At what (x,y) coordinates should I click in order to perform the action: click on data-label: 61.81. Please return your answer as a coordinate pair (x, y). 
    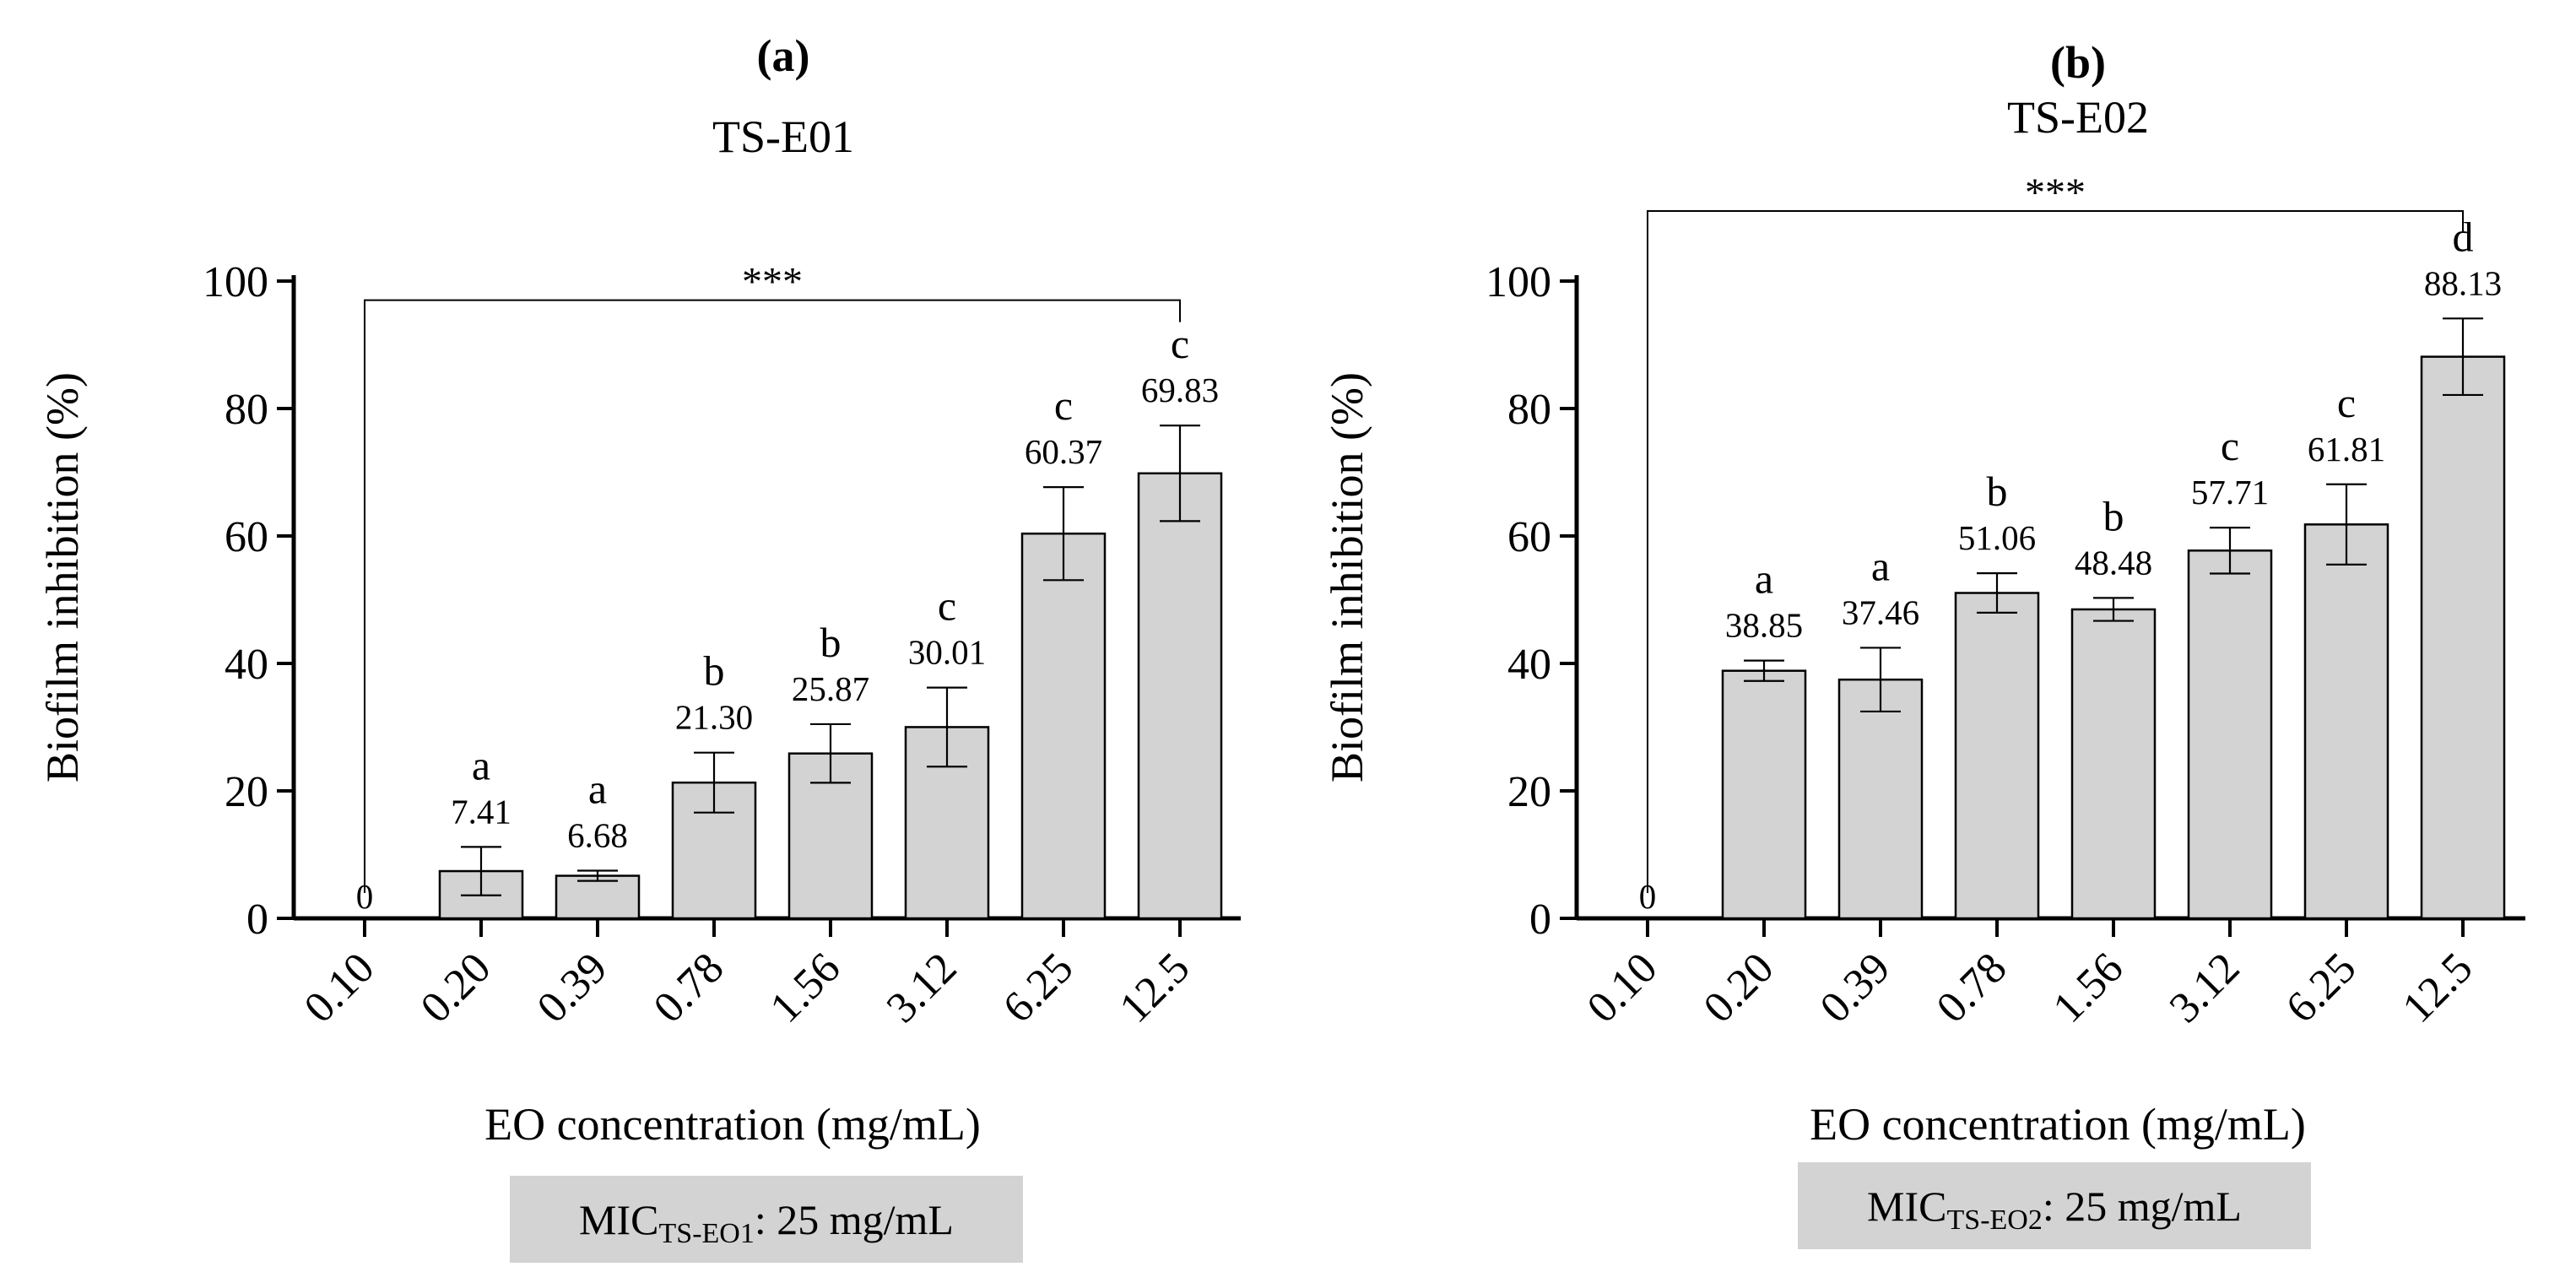
    Looking at the image, I should click on (2346, 449).